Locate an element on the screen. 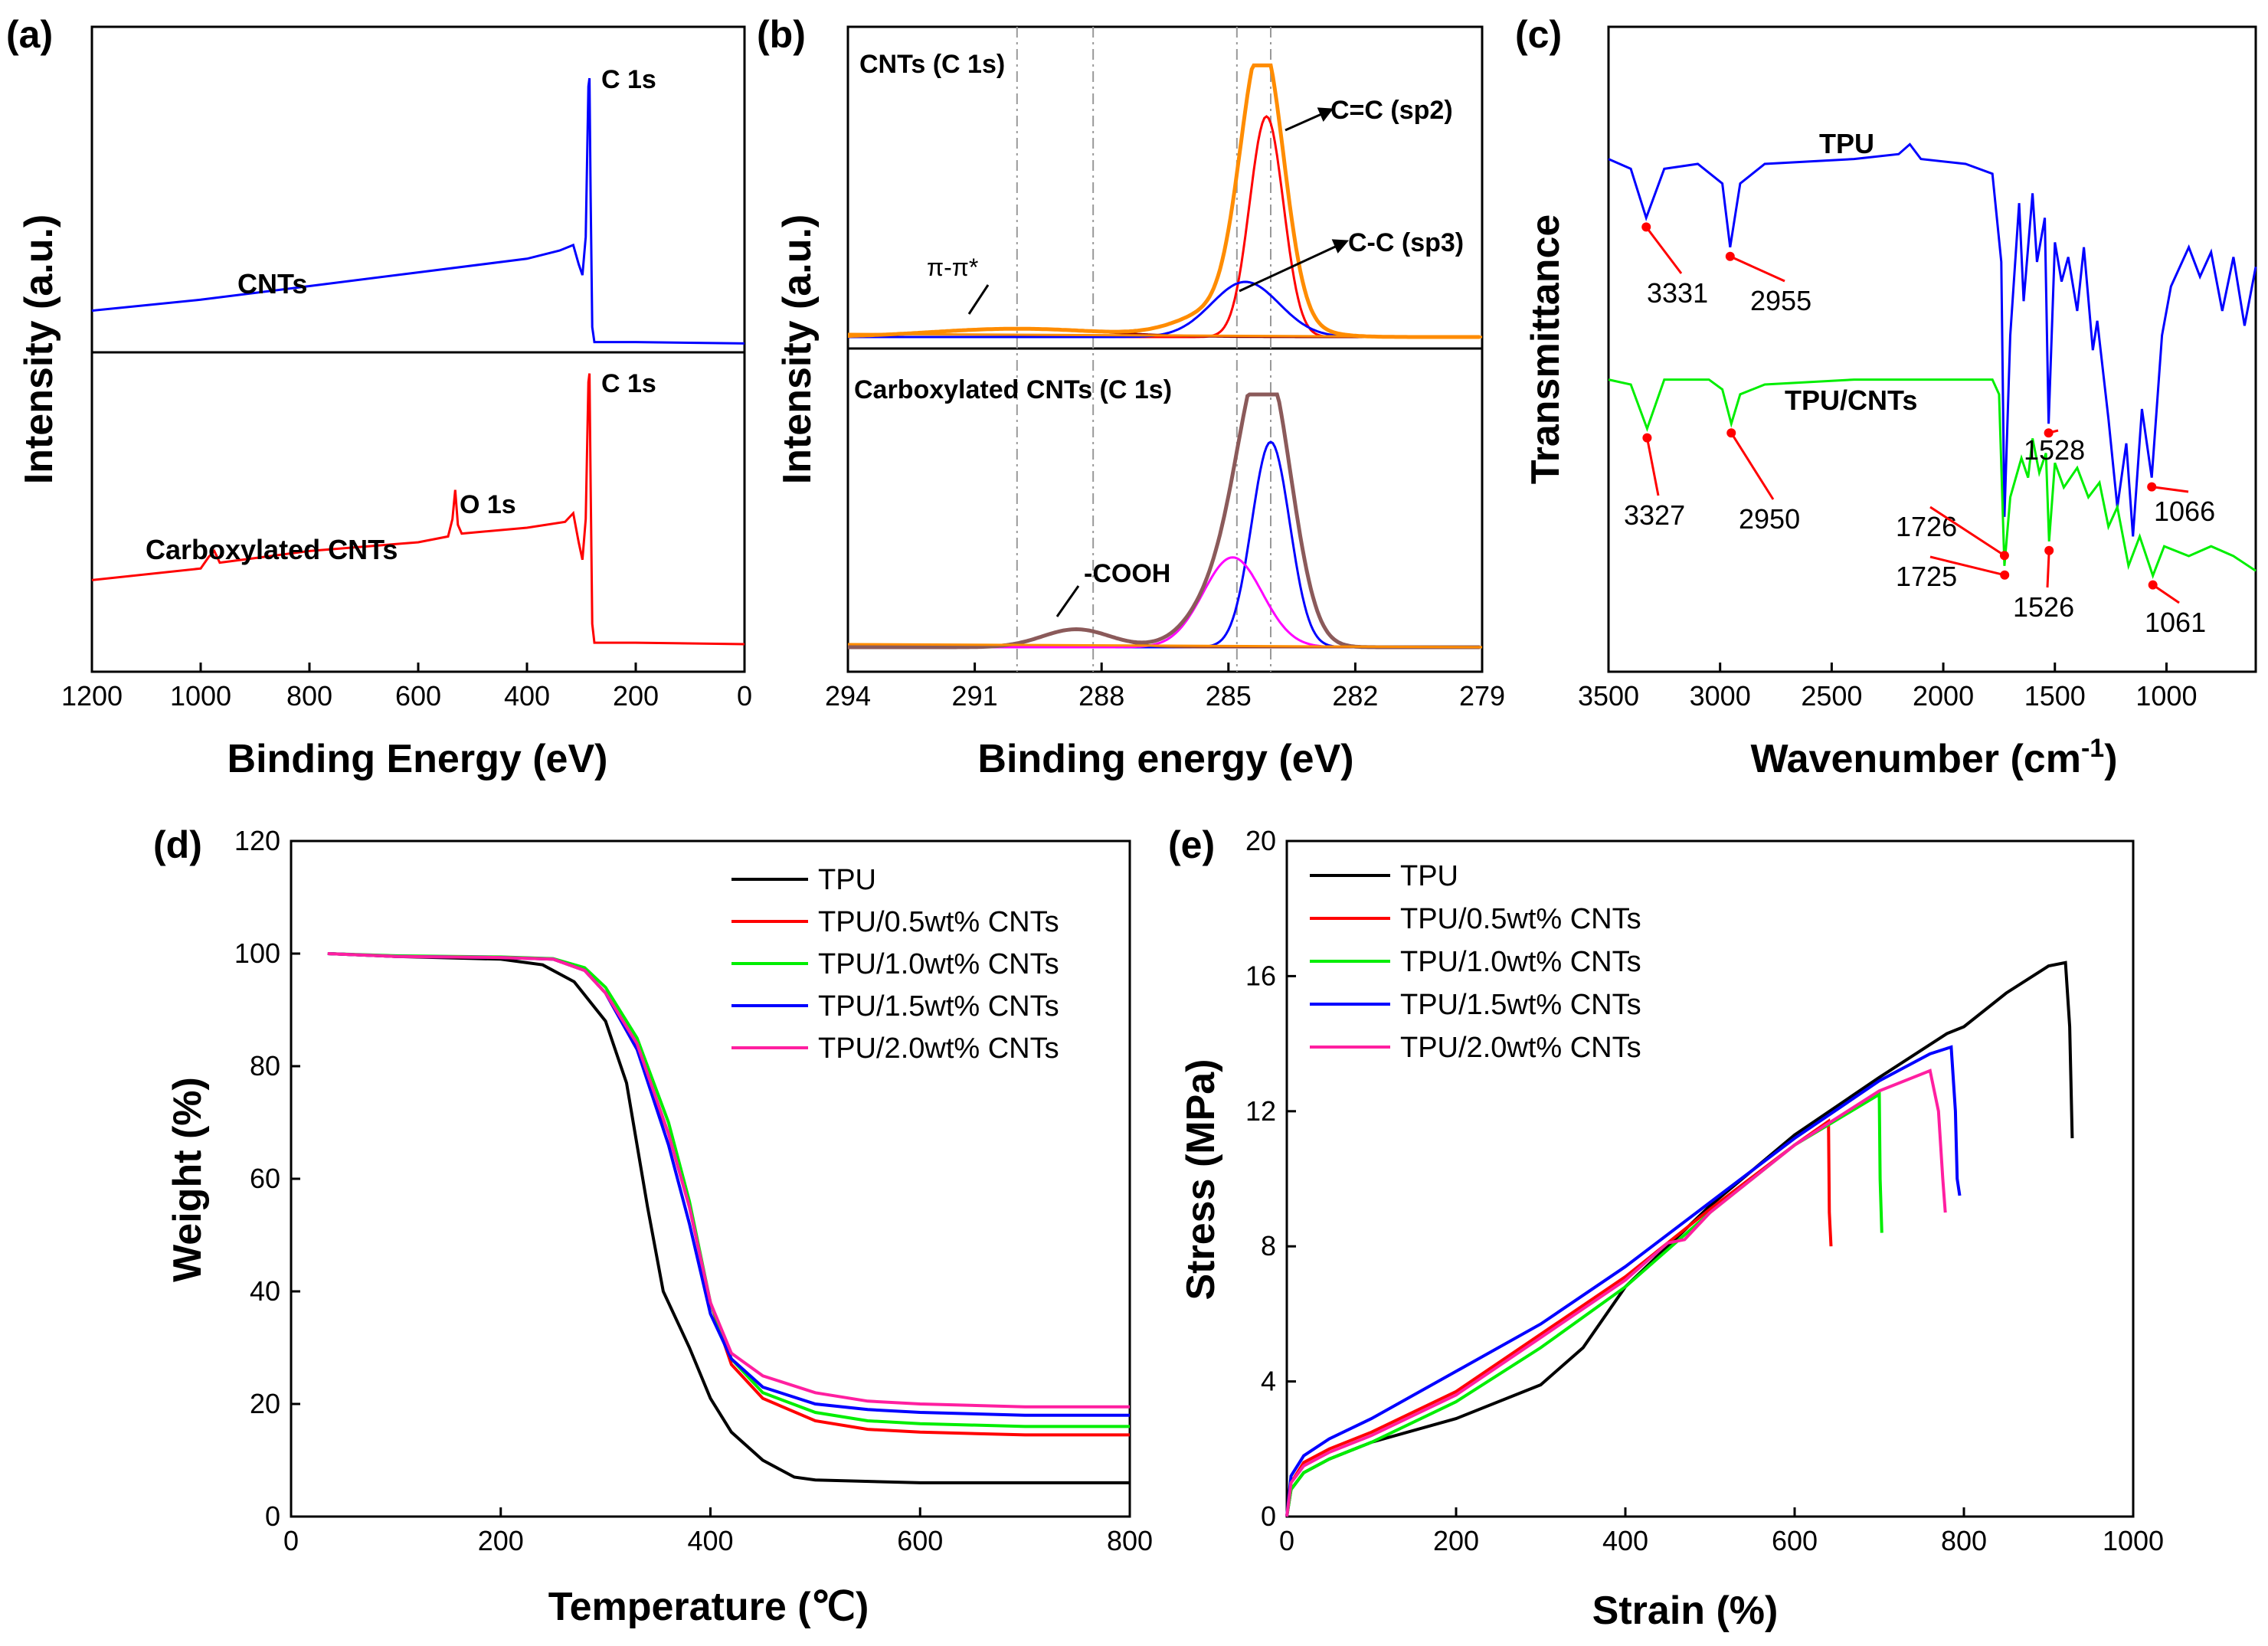  panel-c-peak-label-1725-7: 1725 is located at coordinates (1926, 576).